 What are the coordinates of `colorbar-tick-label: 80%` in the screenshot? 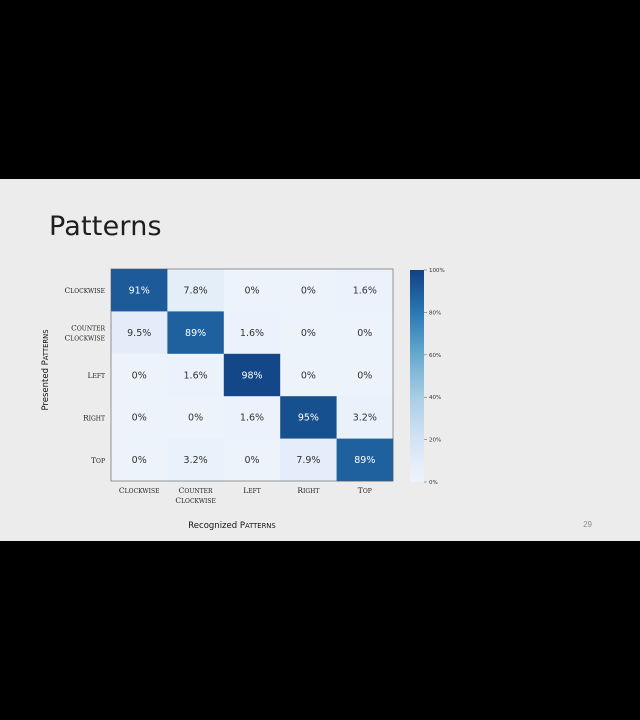 It's located at (435, 313).